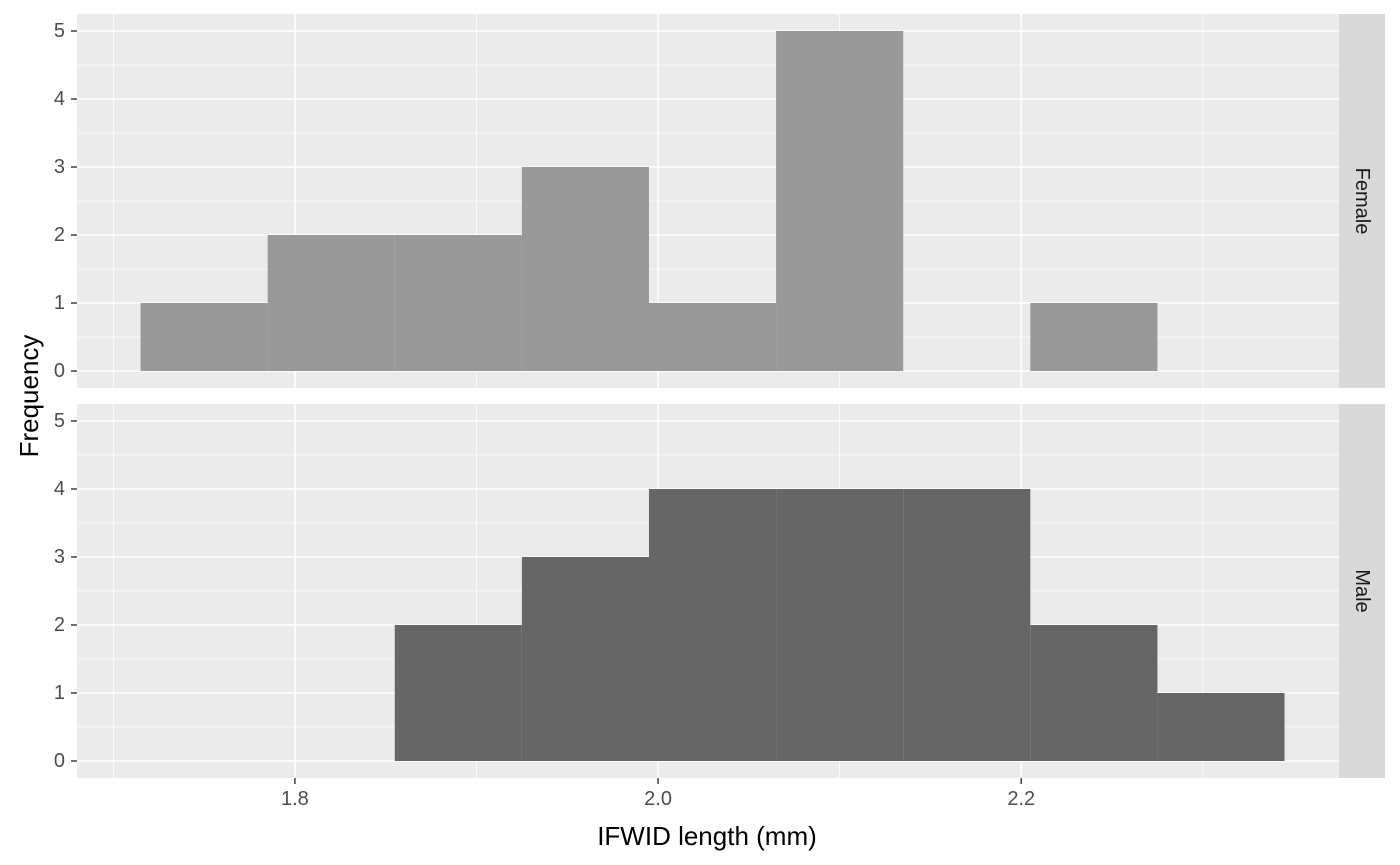 The width and height of the screenshot is (1400, 865). Describe the element at coordinates (1021, 799) in the screenshot. I see `x-tick-label: 2.2` at that location.